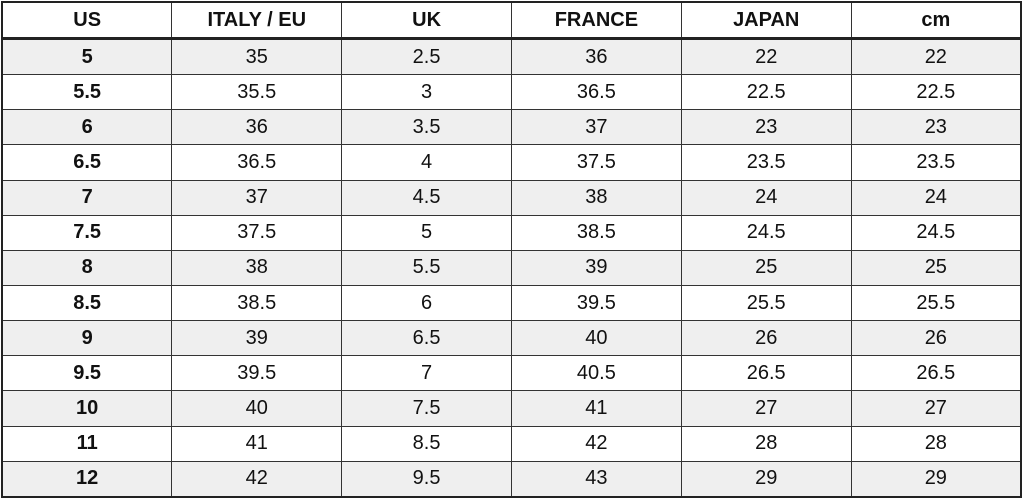  What do you see at coordinates (766, 20) in the screenshot?
I see `header-cell: JAPAN` at bounding box center [766, 20].